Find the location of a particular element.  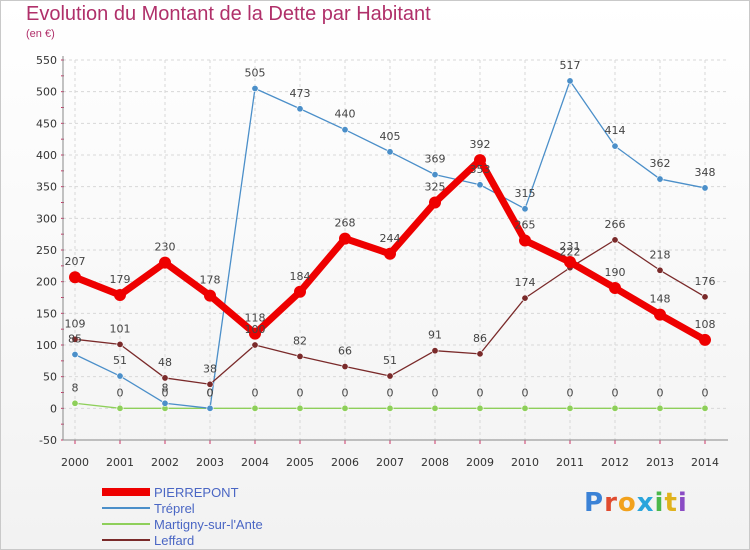

legend-label: Martigny-sur-l'Ante is located at coordinates (208, 524).